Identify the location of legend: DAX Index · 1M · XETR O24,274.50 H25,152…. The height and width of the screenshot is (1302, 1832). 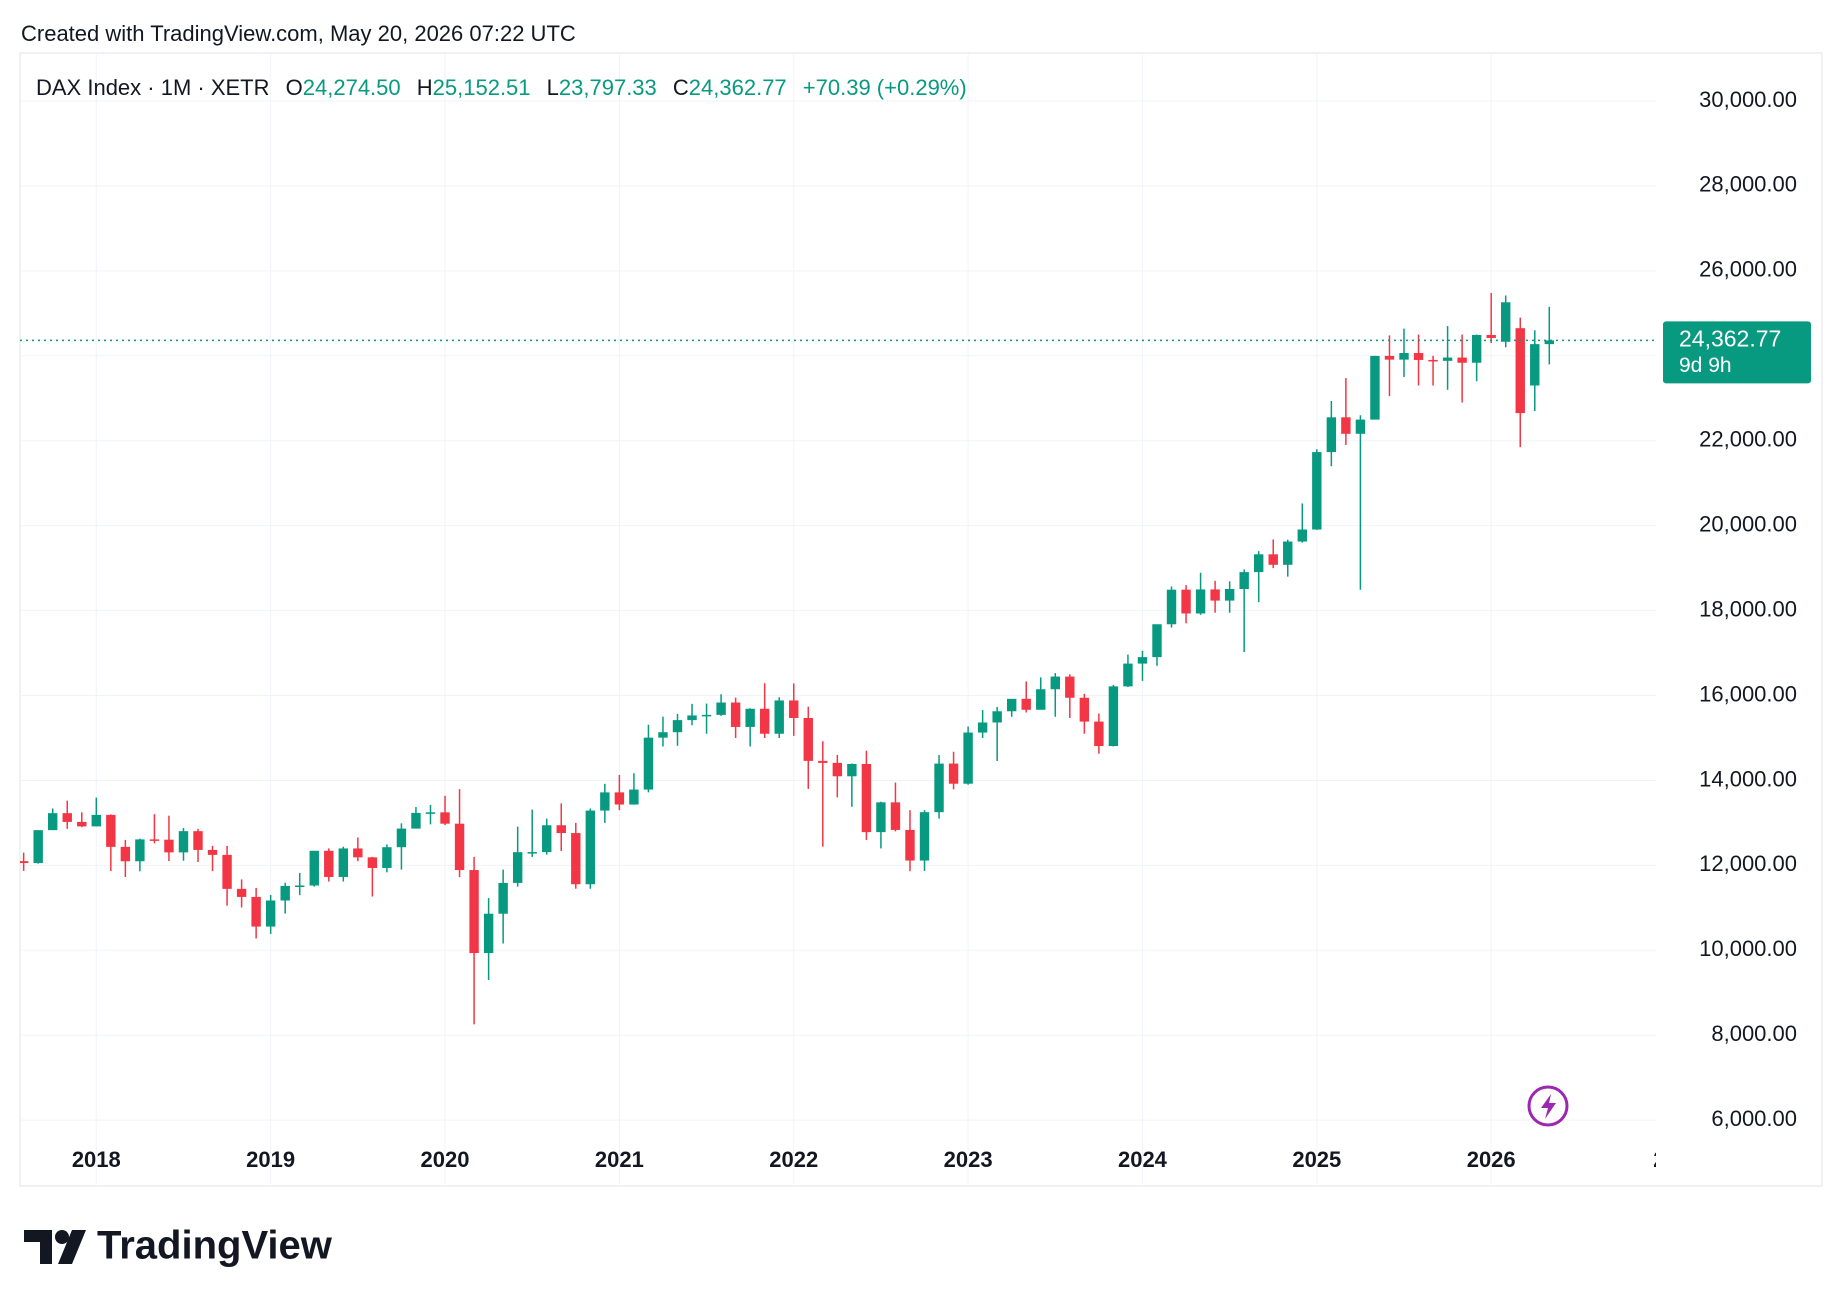
(501, 87).